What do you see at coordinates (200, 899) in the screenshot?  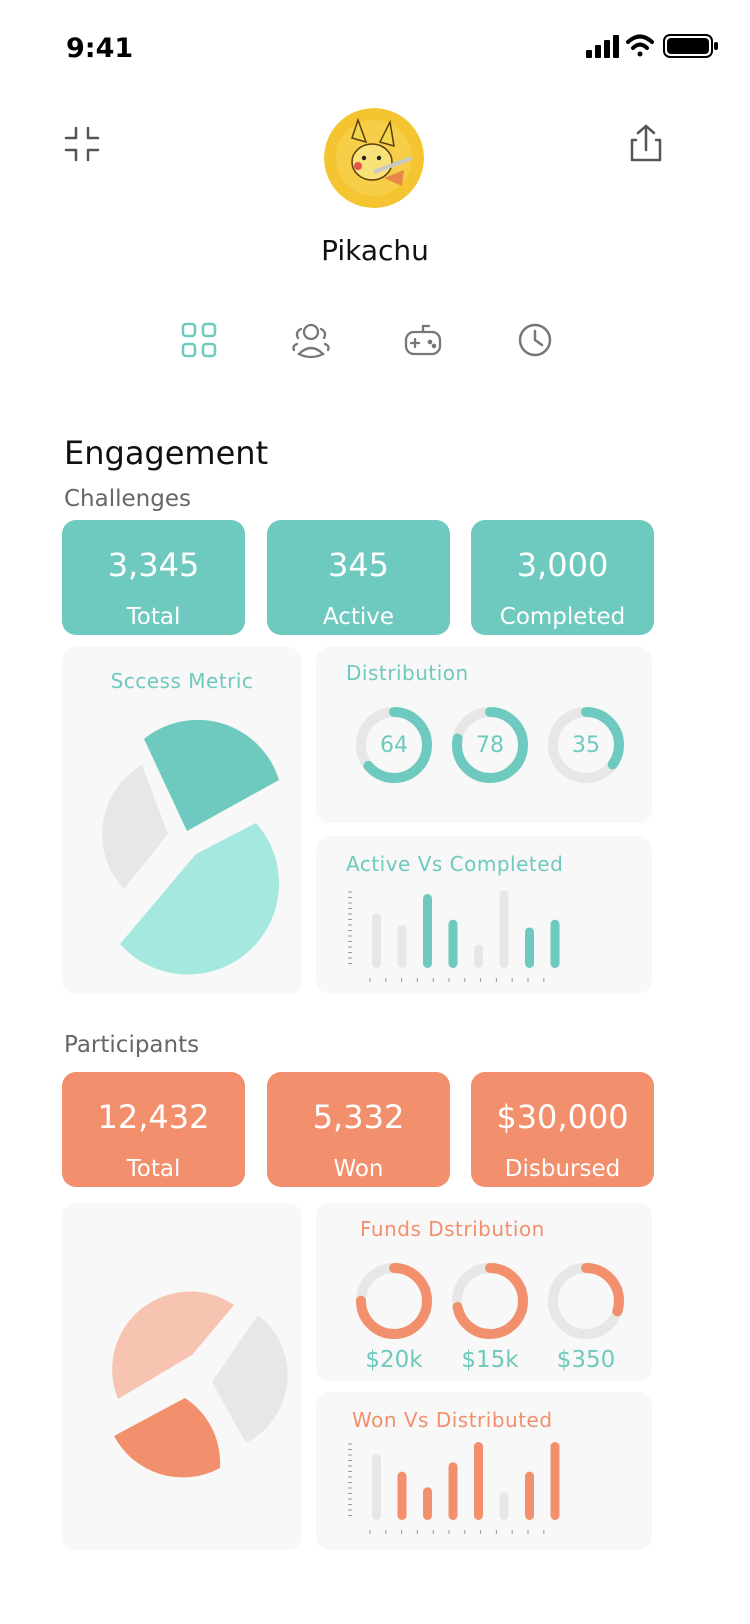 I see `pie-slice-teal-light` at bounding box center [200, 899].